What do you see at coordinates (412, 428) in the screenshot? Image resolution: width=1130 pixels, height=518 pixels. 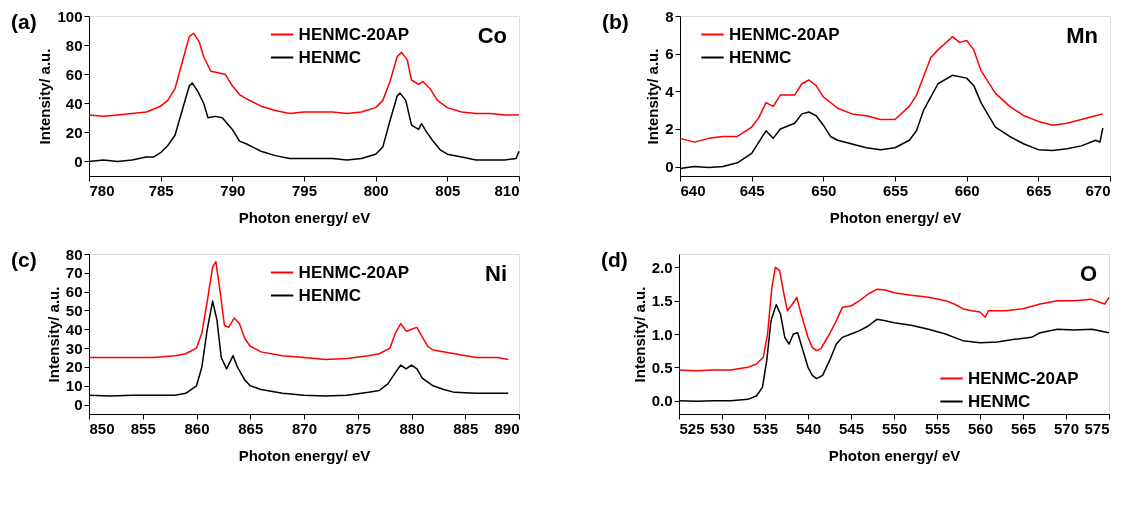 I see `x-tick-label: 880` at bounding box center [412, 428].